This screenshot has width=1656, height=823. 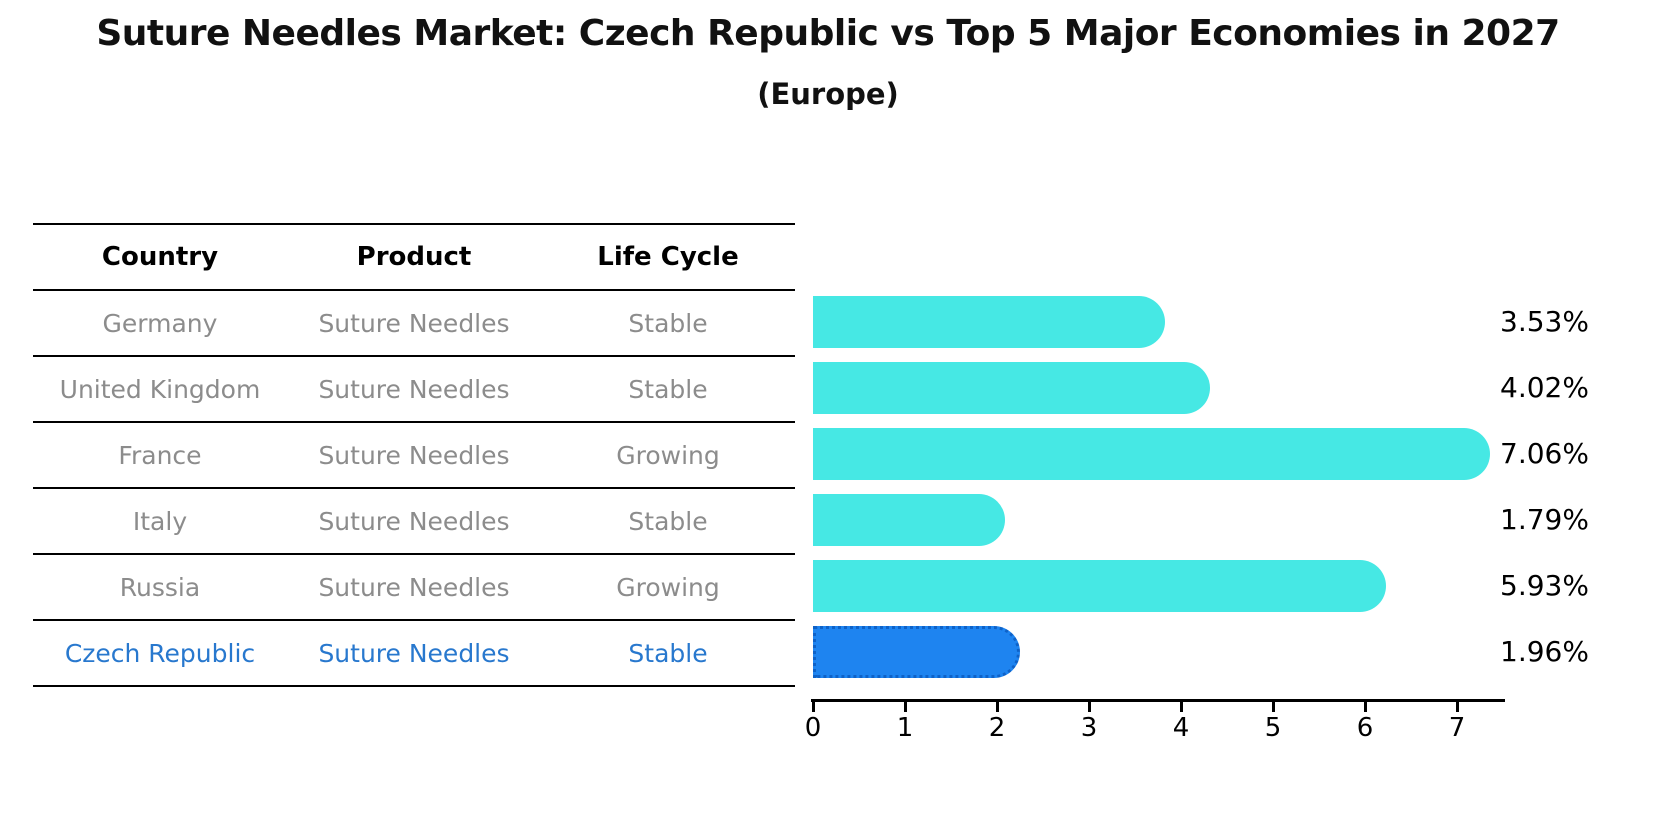 I want to click on x-axis-line, so click(x=1158, y=700).